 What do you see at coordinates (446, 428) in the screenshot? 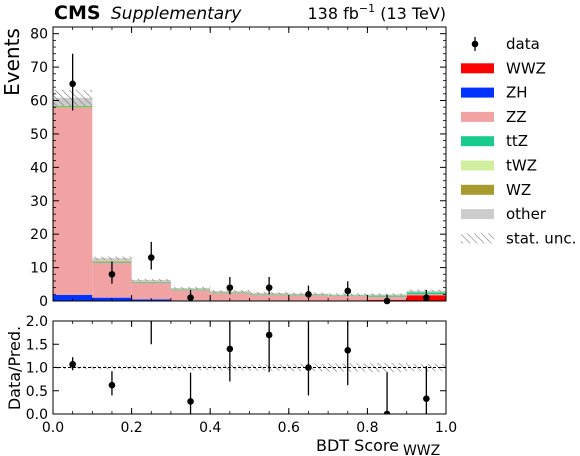
I see `x-tick-label: 1.0` at bounding box center [446, 428].